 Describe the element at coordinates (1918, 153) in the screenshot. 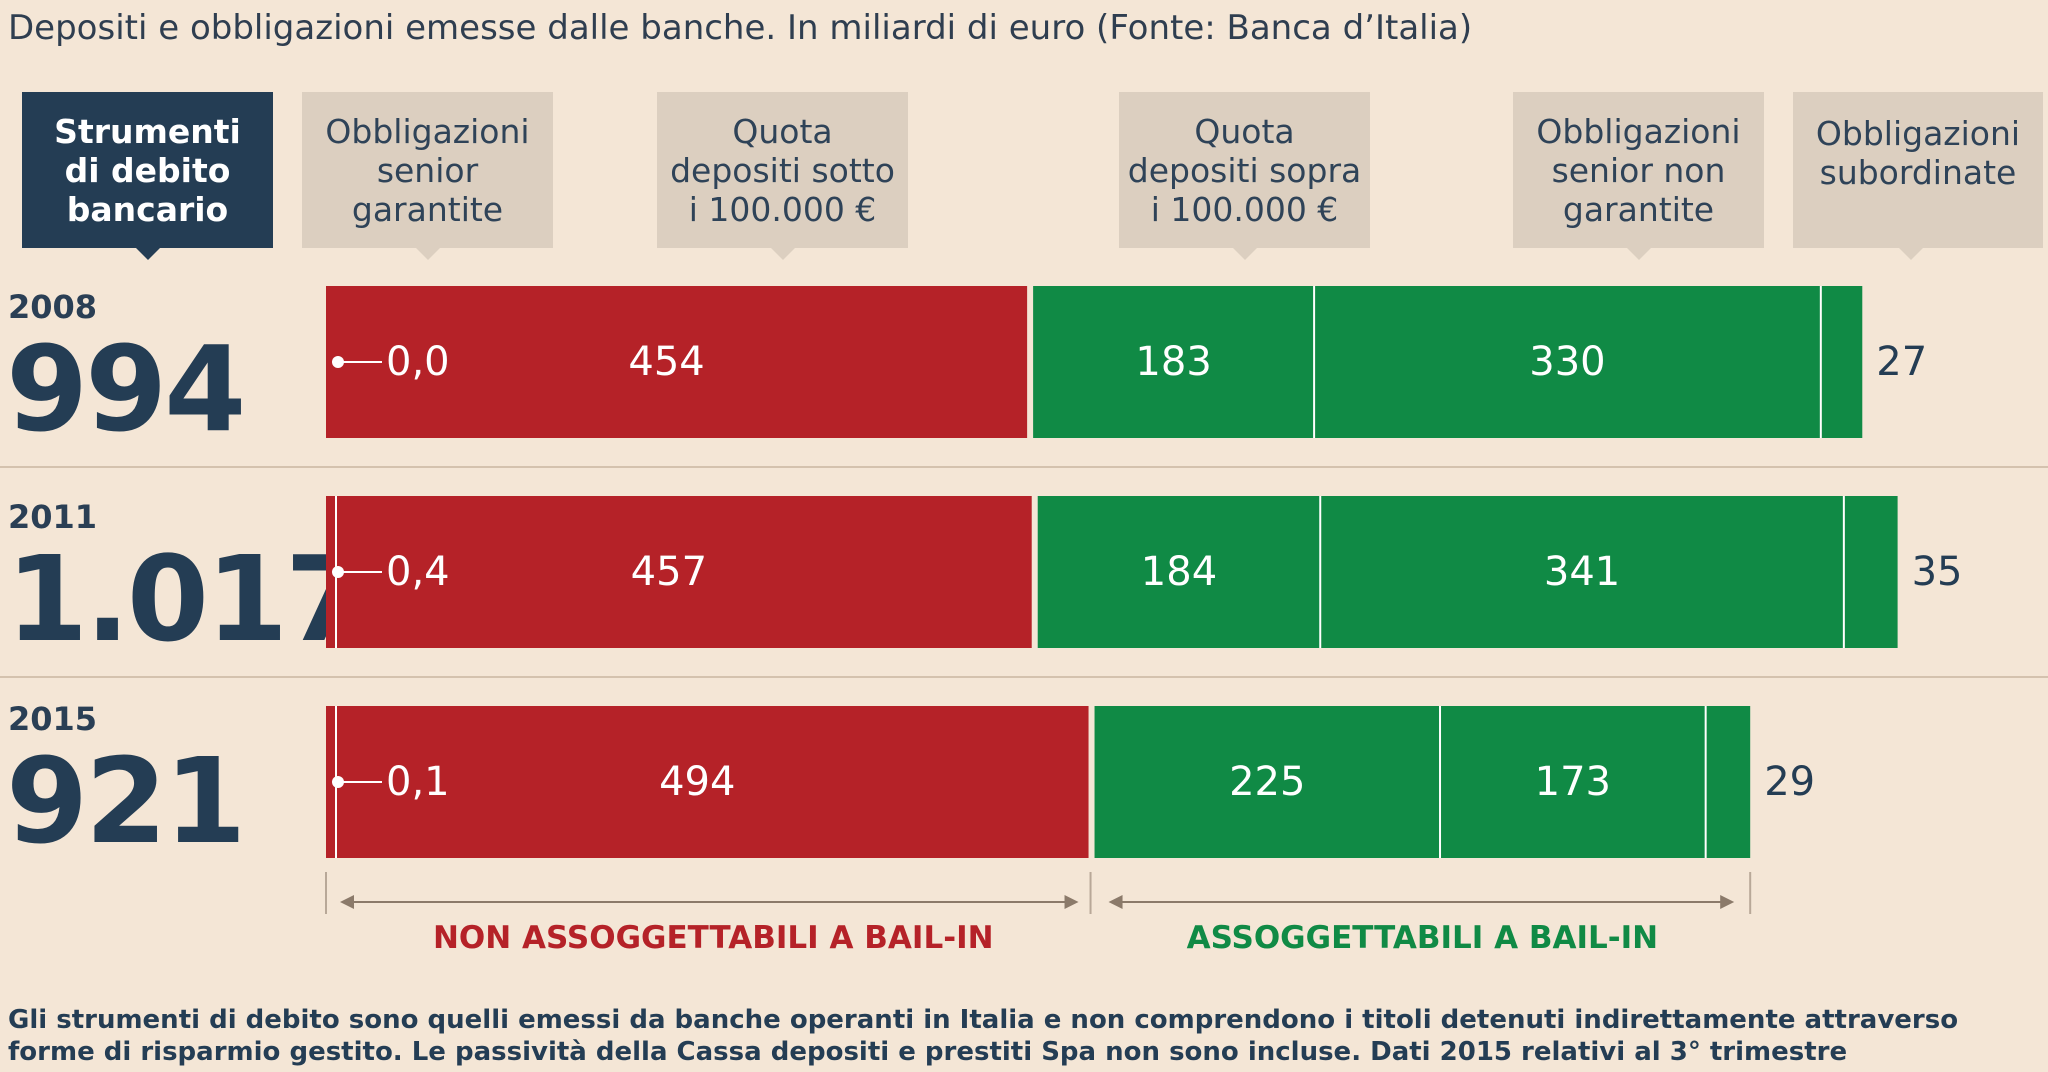

I see `header-subordinated-label: Obbligazioni subordinate` at that location.